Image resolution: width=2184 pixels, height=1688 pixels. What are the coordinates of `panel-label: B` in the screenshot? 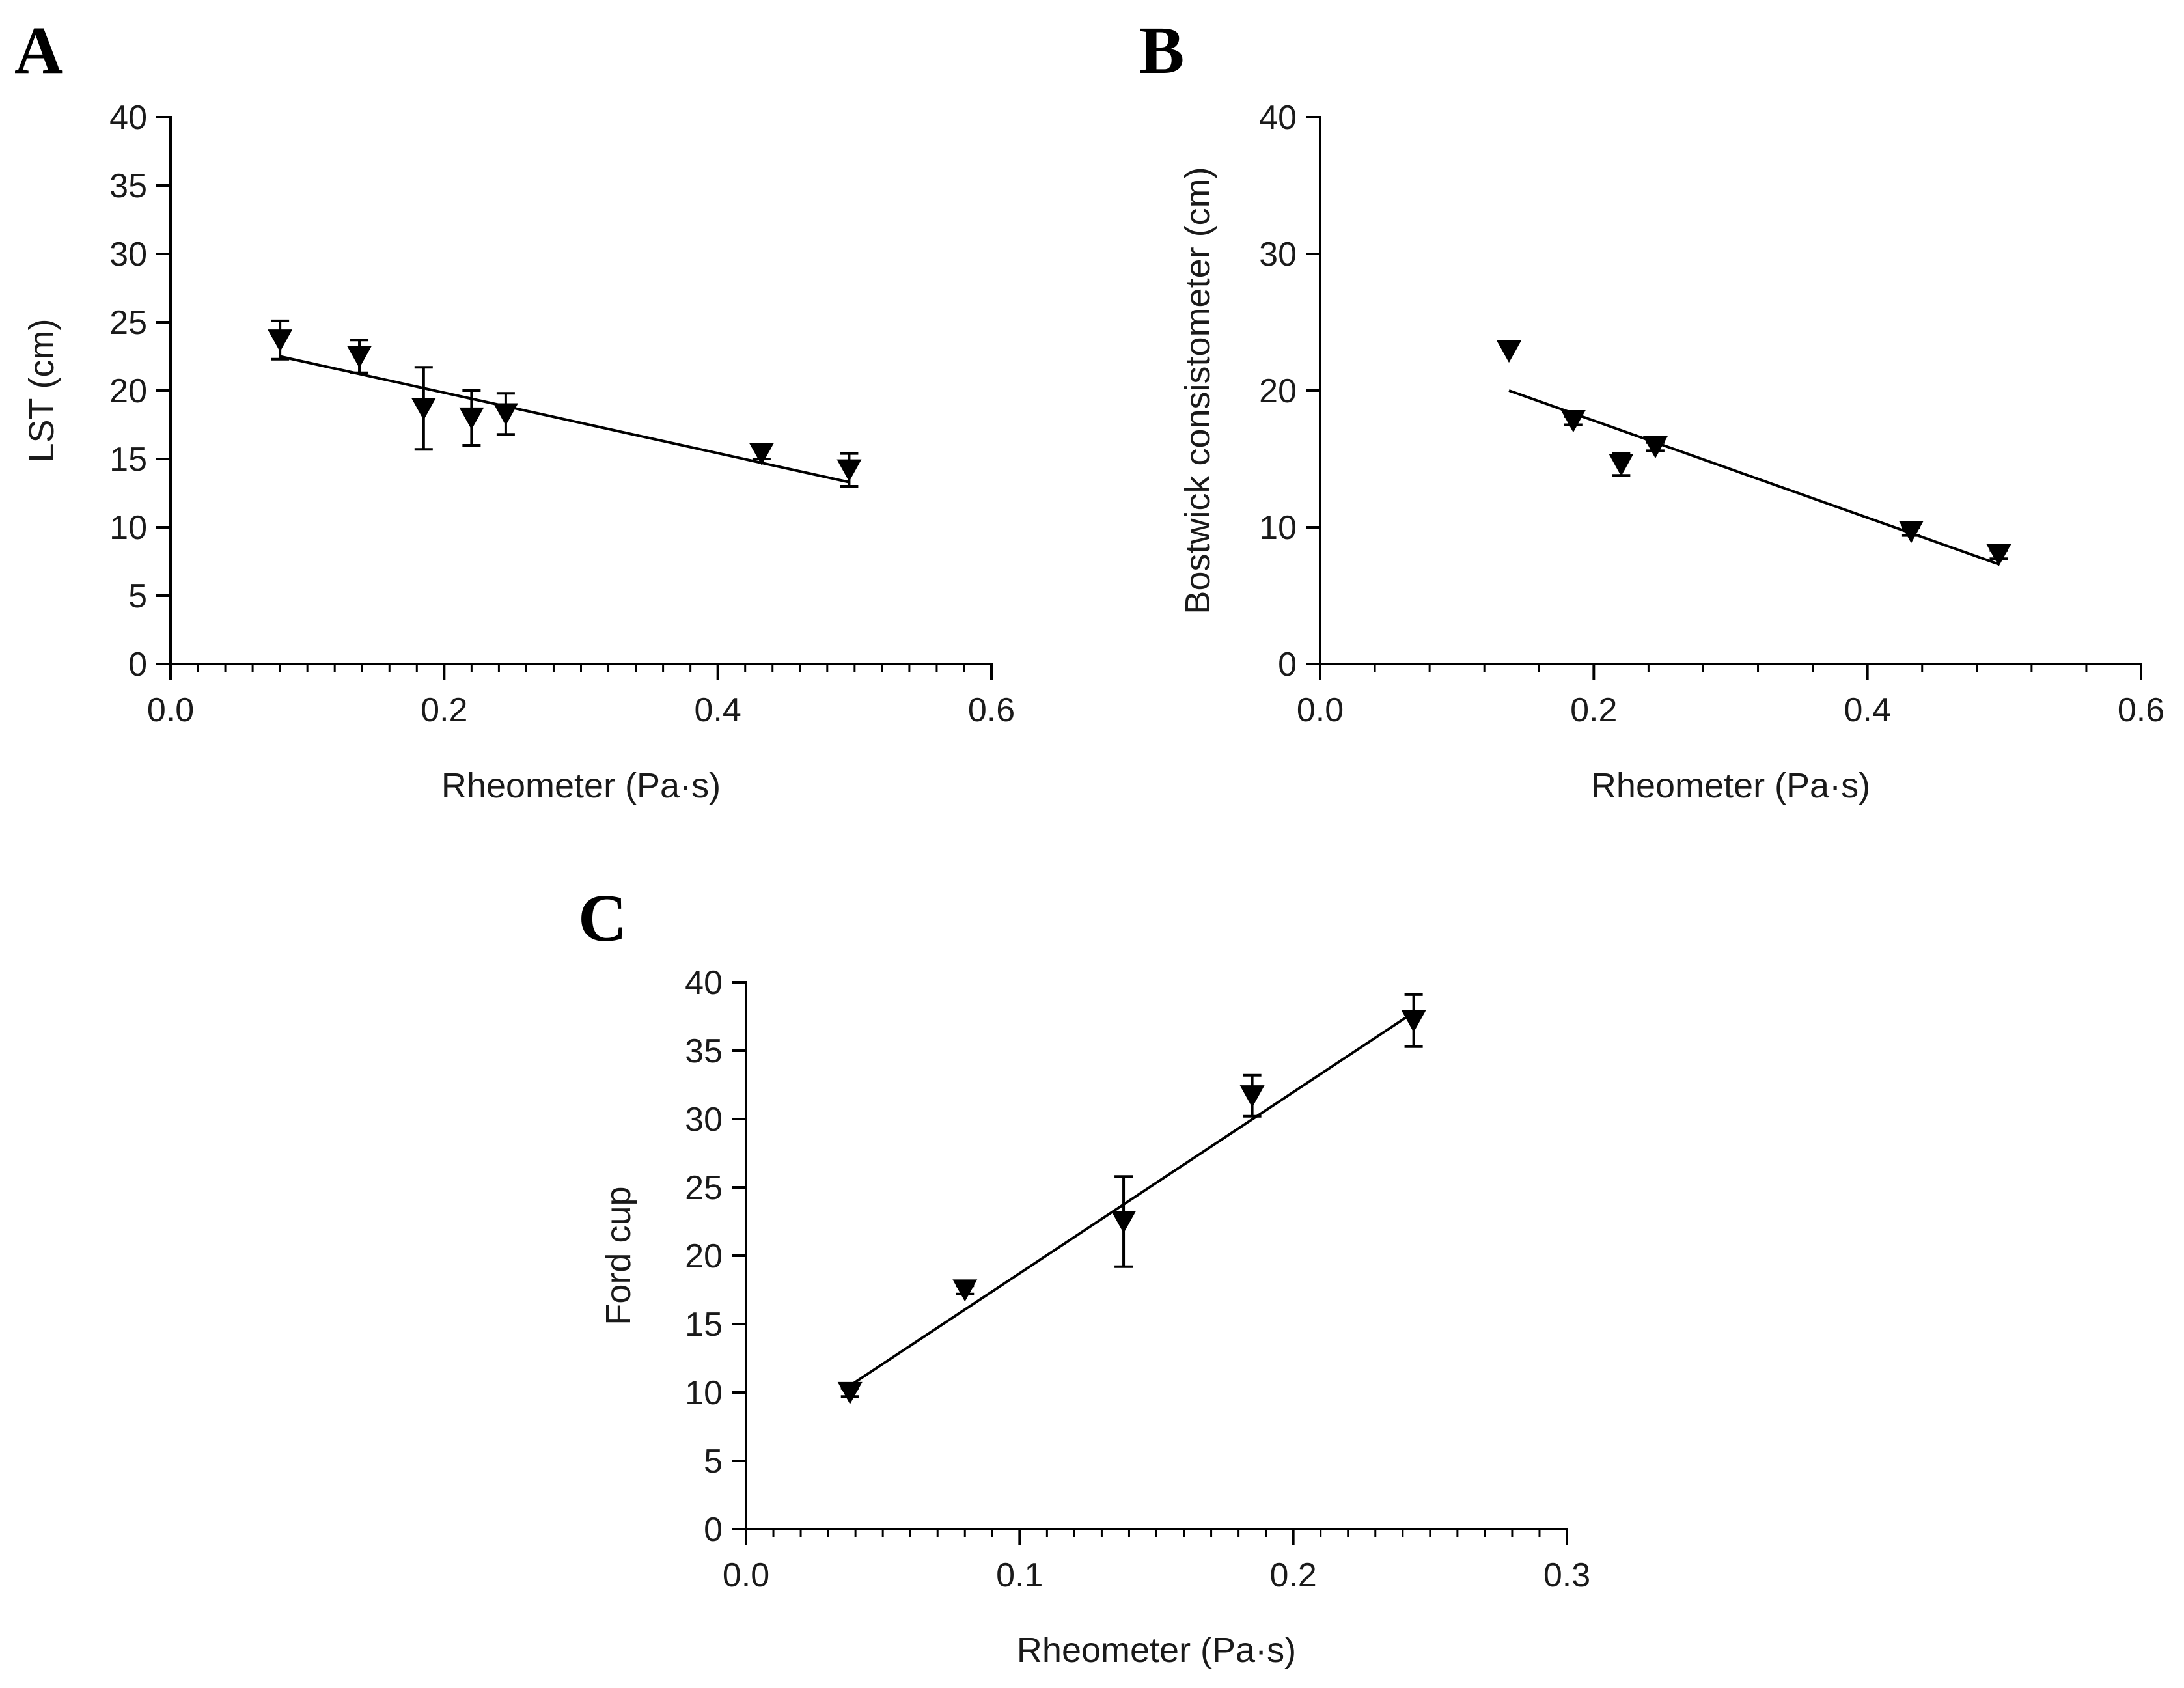 It's located at (1161, 51).